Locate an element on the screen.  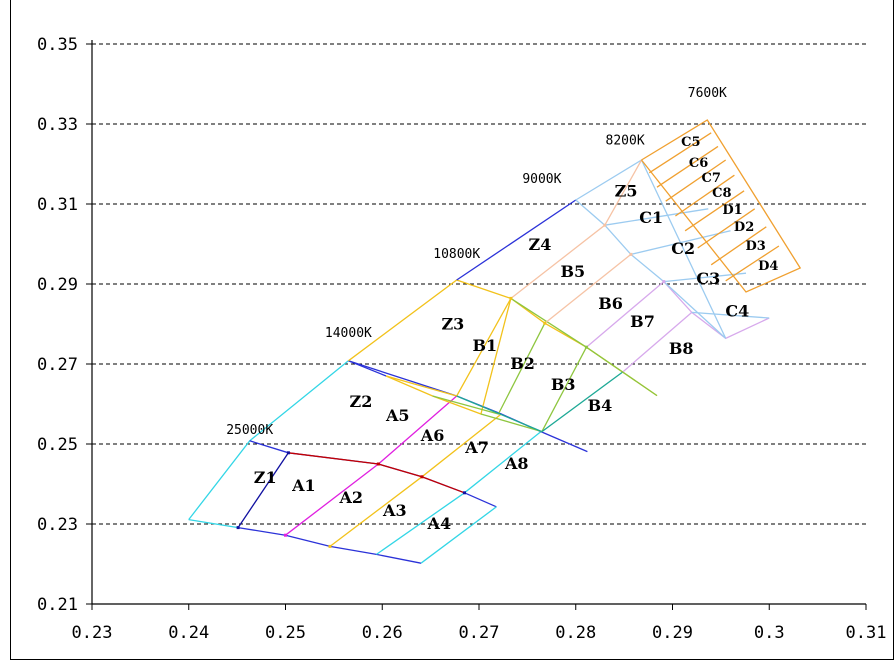
bin-label: A1 is located at coordinates (303, 485).